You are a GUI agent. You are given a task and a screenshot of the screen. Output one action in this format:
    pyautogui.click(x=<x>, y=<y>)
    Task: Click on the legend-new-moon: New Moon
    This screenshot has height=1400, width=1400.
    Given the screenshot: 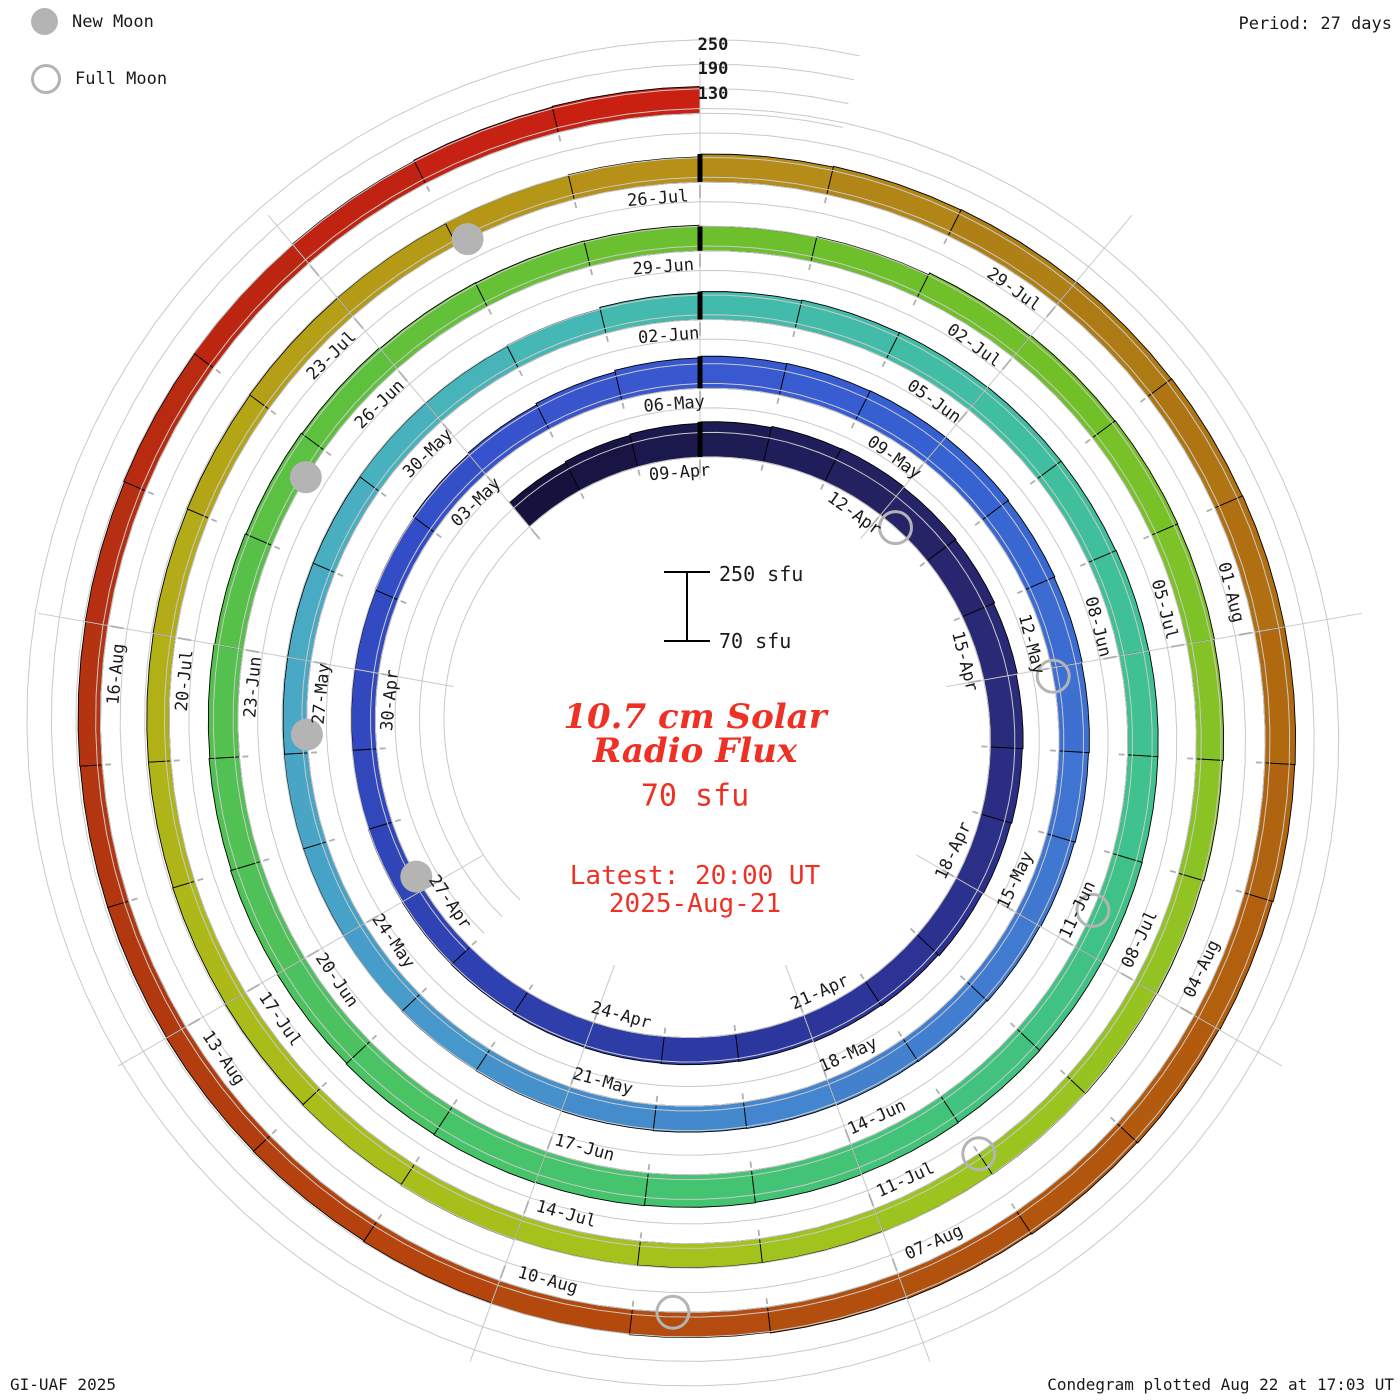 What is the action you would take?
    pyautogui.click(x=92, y=21)
    